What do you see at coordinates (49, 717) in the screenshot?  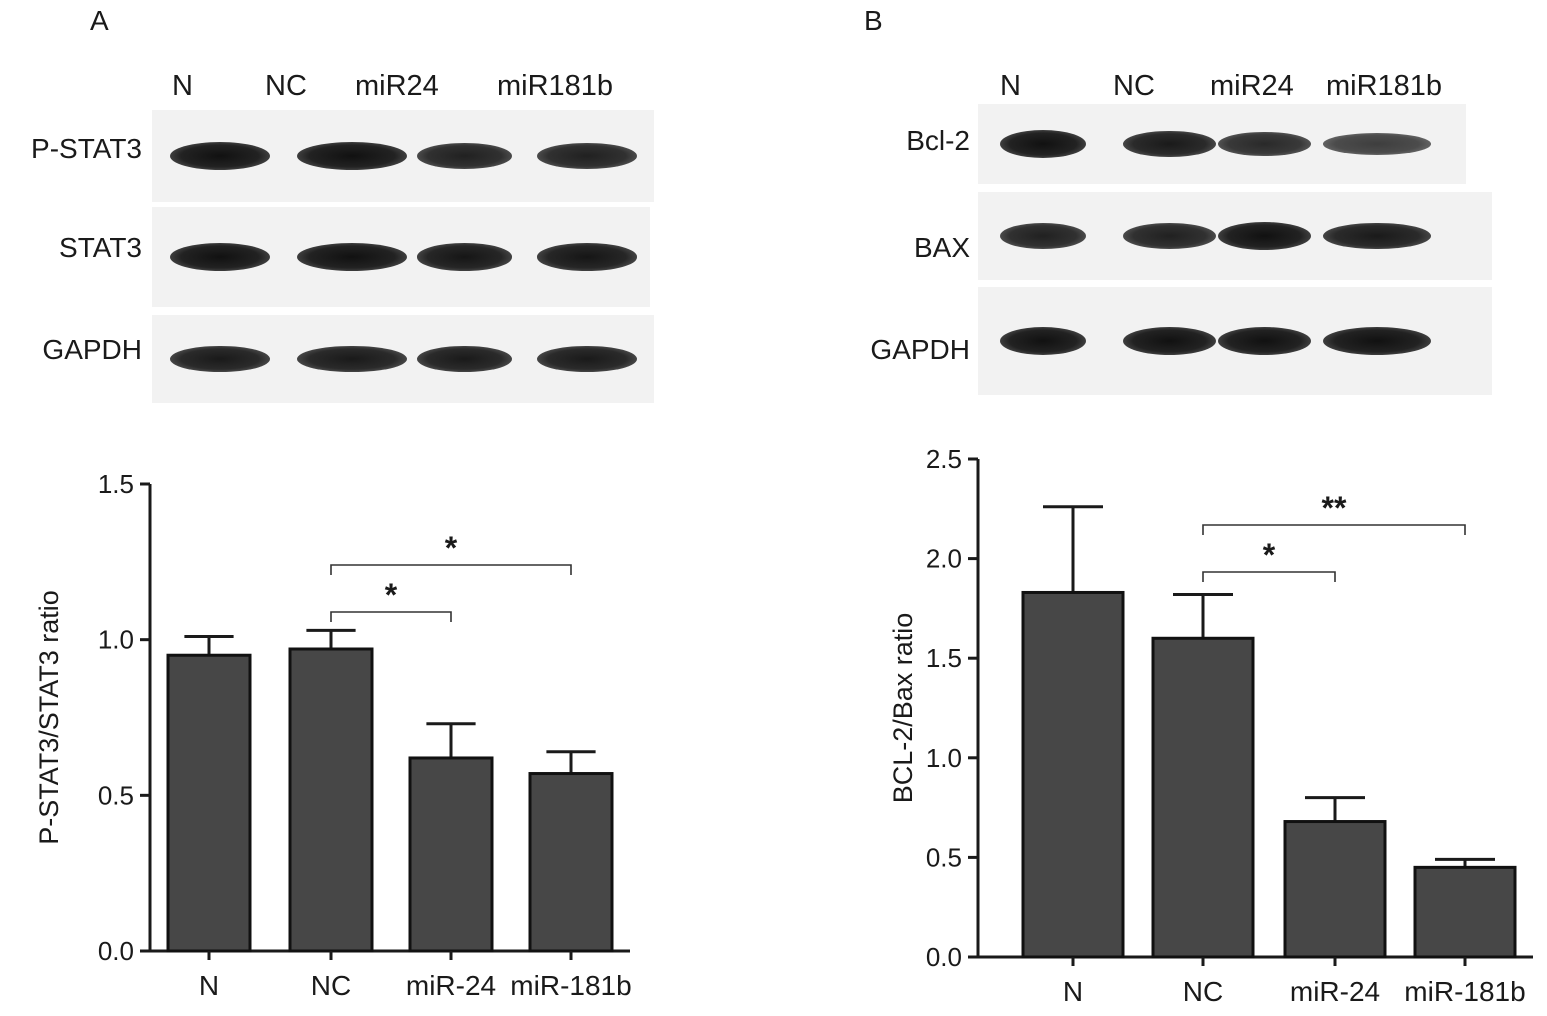 I see `y-axis-label: P-STAT3/STAT3 ratio` at bounding box center [49, 717].